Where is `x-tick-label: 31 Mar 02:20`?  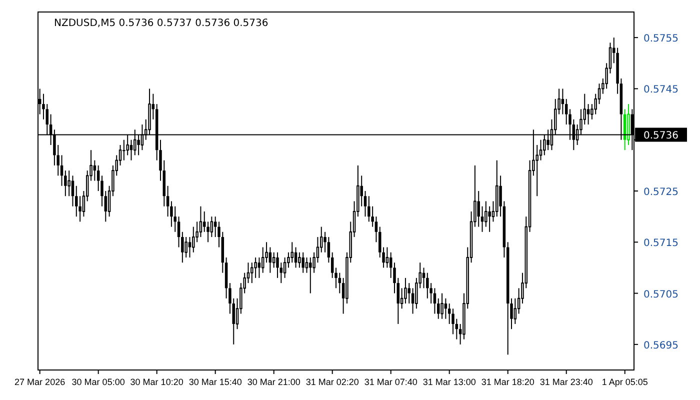
x-tick-label: 31 Mar 02:20 is located at coordinates (332, 382).